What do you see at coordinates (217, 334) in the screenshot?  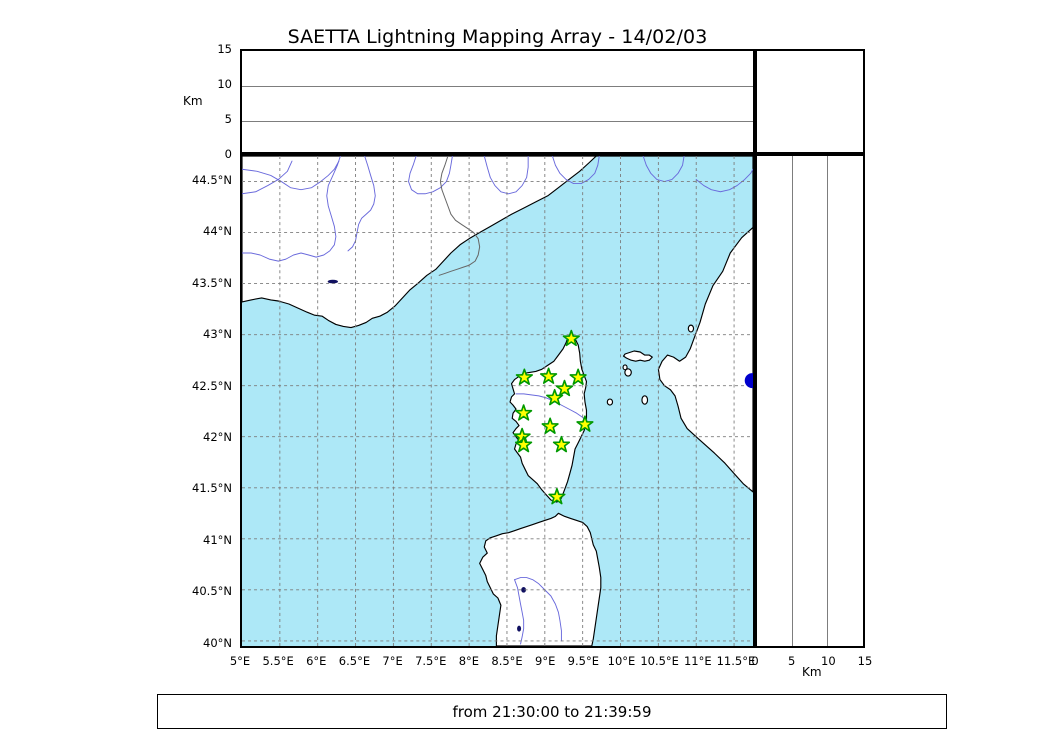 I see `map-lat-tick-6: 43°N` at bounding box center [217, 334].